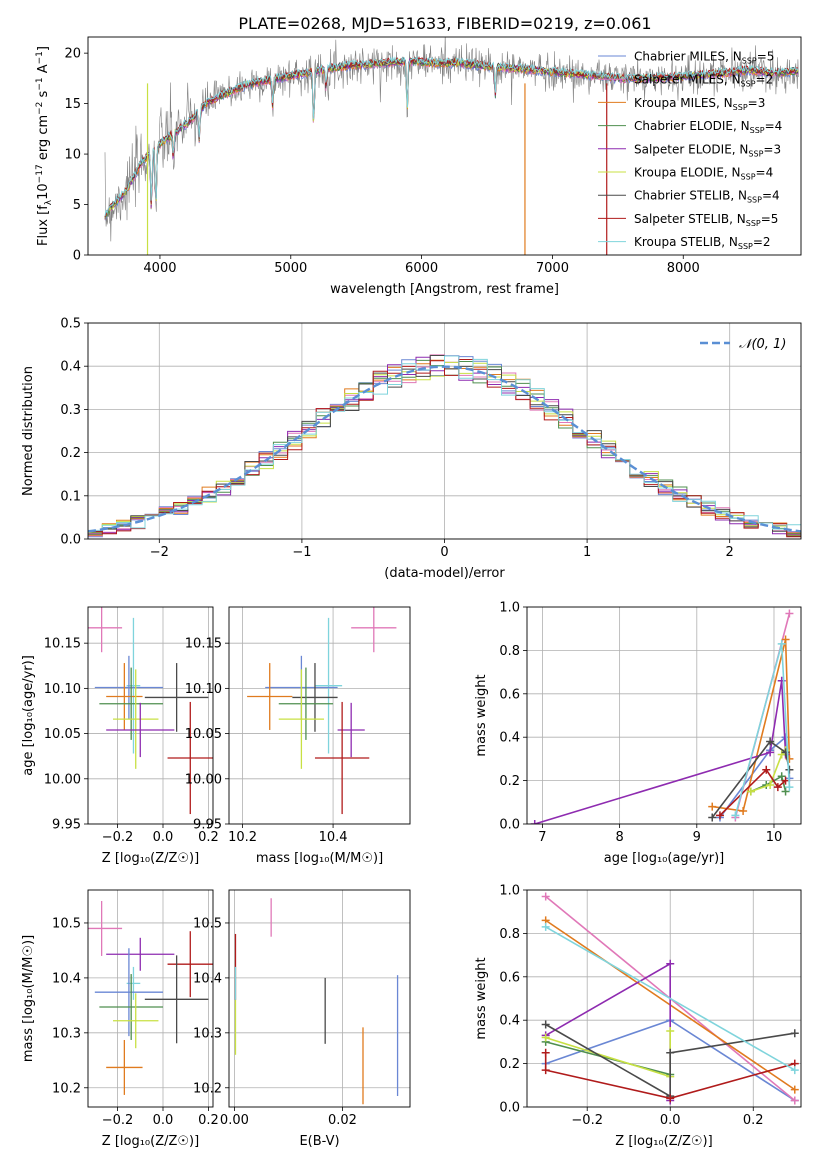  I want to click on age-vs-Z-ytick-label: 10.05, so click(62, 734).